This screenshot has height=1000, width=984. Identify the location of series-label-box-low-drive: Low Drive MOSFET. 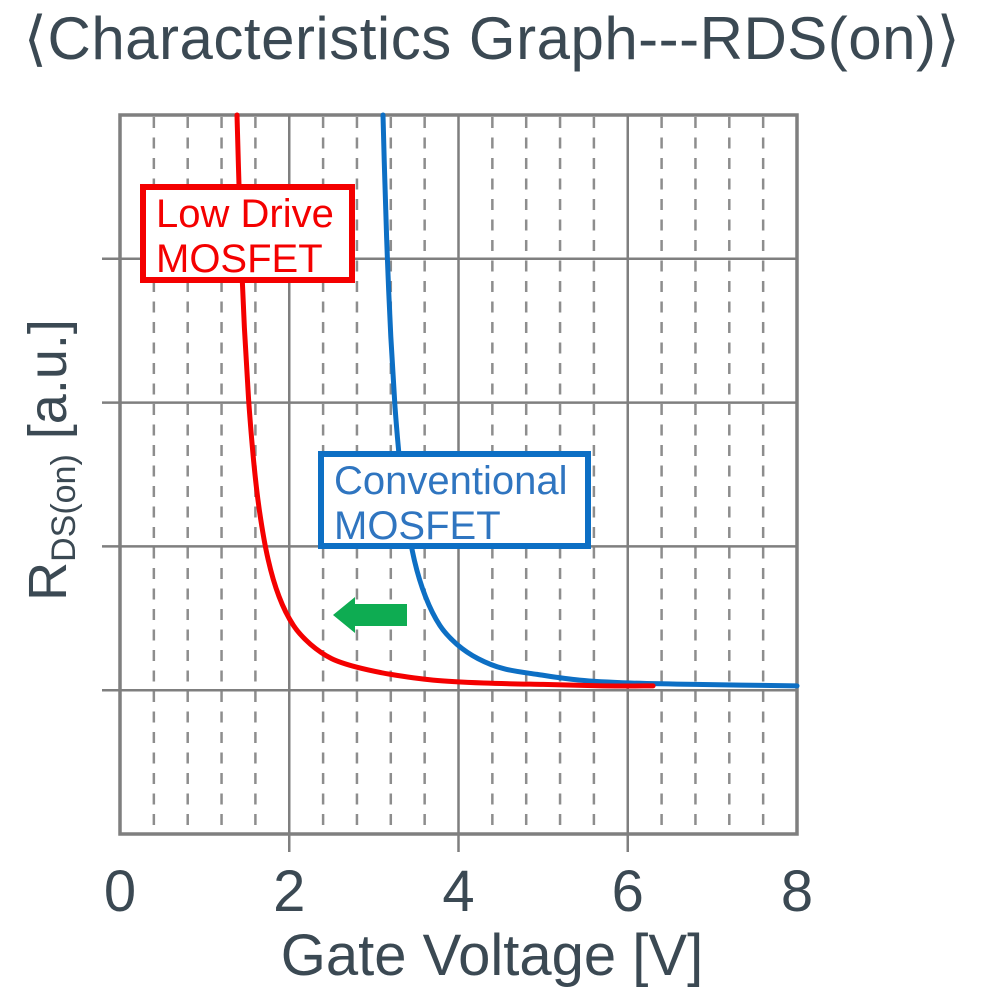
(247, 233).